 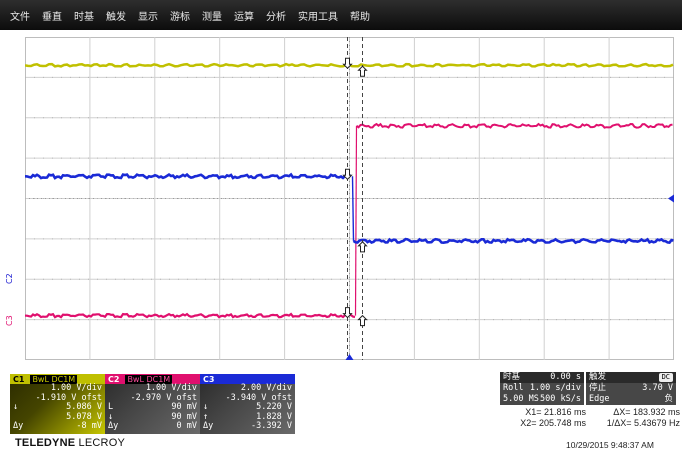 What do you see at coordinates (362, 247) in the screenshot?
I see `cursor-marker-up-ch3` at bounding box center [362, 247].